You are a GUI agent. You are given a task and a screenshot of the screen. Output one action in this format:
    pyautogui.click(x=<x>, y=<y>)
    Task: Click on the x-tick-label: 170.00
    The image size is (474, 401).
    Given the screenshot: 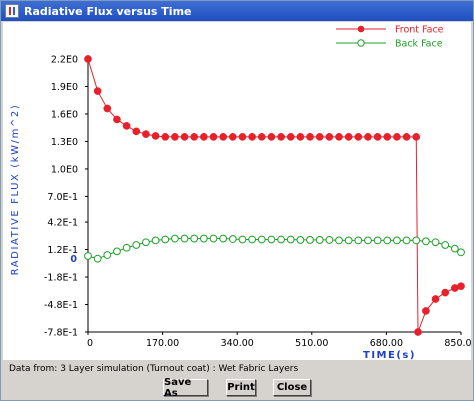 What is the action you would take?
    pyautogui.click(x=162, y=343)
    